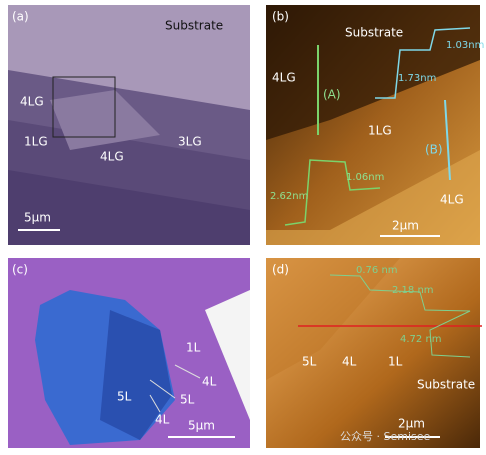 The height and width of the screenshot is (455, 486). Describe the element at coordinates (413, 290) in the screenshot. I see `step-height: 2.18 nm` at that location.